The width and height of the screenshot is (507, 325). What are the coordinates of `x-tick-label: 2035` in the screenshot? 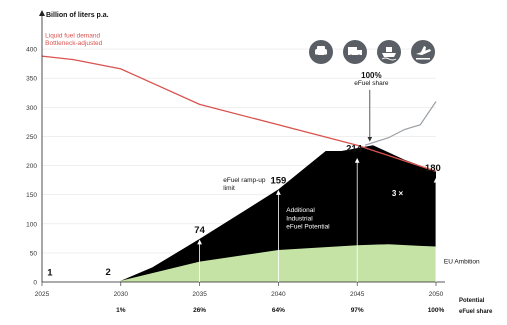 It's located at (199, 294).